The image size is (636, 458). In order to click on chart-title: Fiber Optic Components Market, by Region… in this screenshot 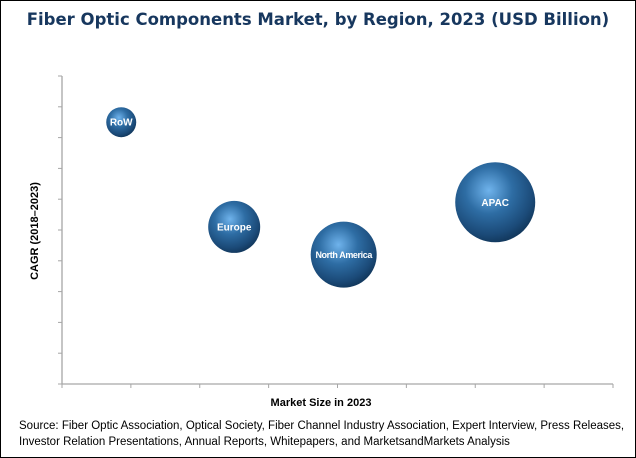, I will do `click(318, 19)`.